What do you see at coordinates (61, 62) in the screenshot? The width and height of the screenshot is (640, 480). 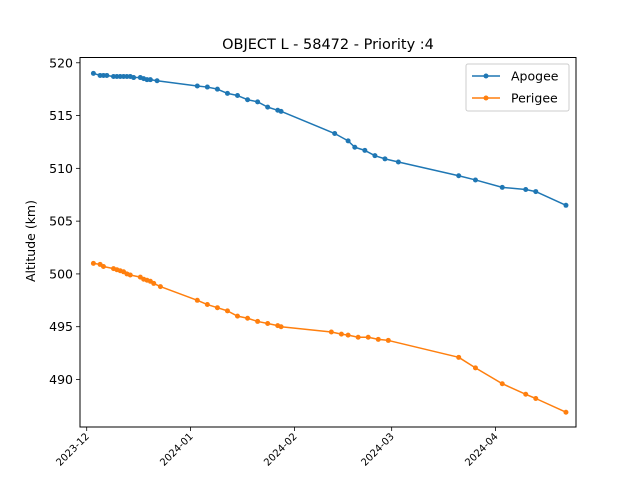 I see `y-tick-label: 520` at bounding box center [61, 62].